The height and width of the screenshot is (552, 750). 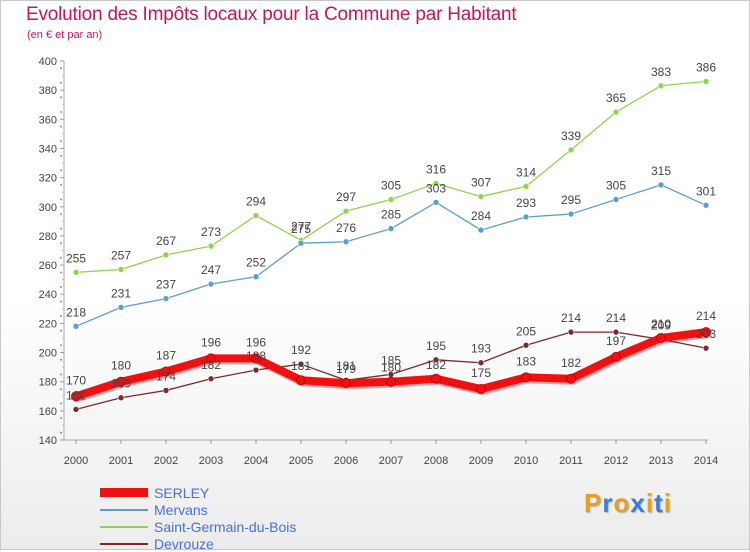 What do you see at coordinates (76, 258) in the screenshot?
I see `data-label-saint-germain-du-bois: 255` at bounding box center [76, 258].